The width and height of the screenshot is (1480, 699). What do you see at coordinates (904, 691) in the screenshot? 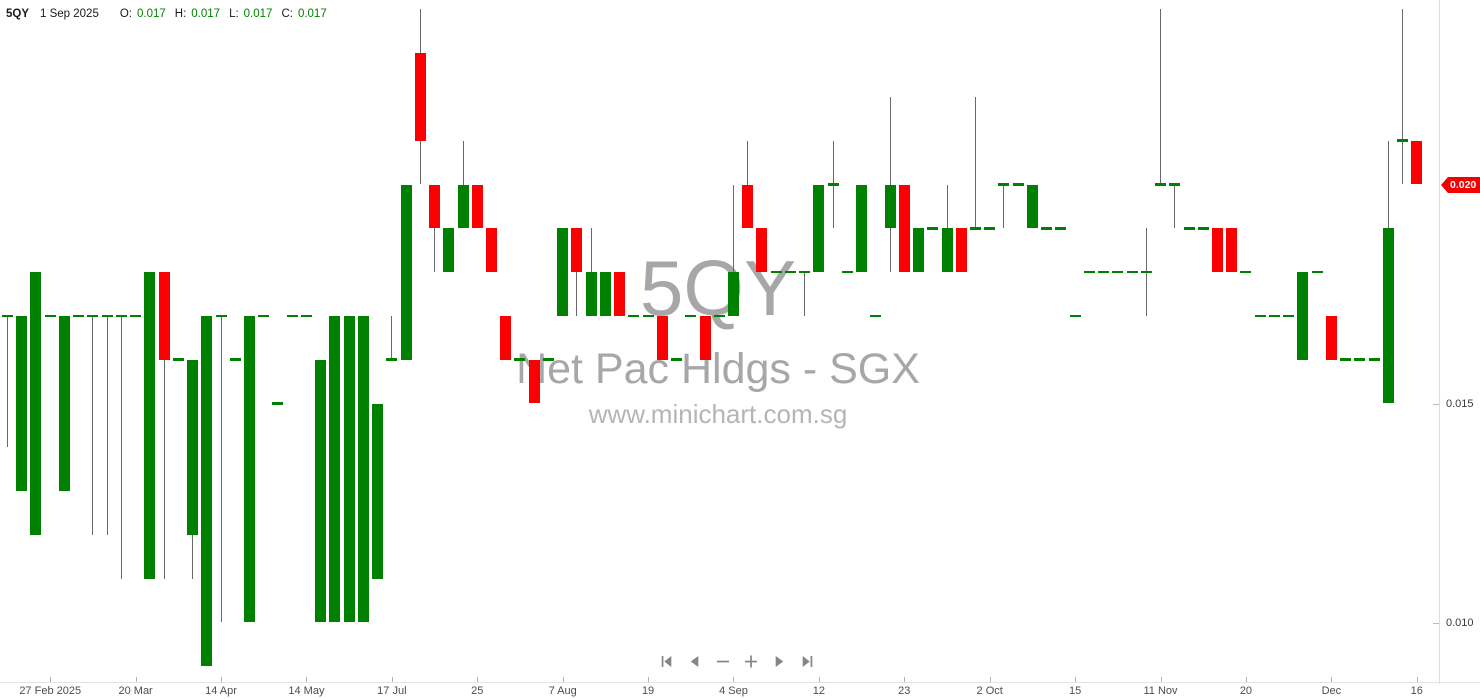
I see `date-axis-label: 23` at bounding box center [904, 691].